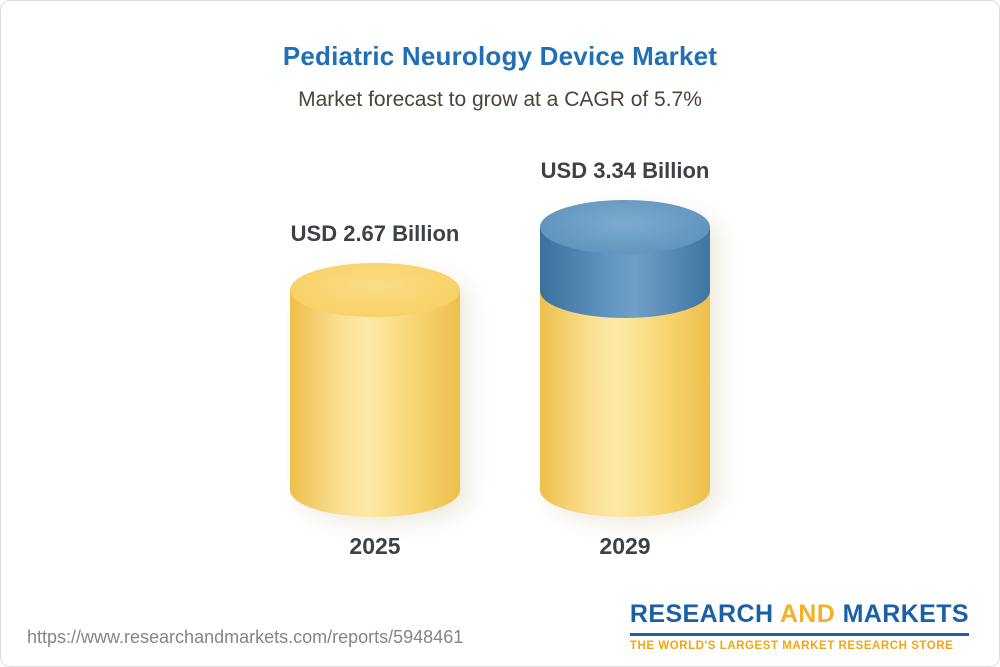  What do you see at coordinates (625, 259) in the screenshot?
I see `growth-segment` at bounding box center [625, 259].